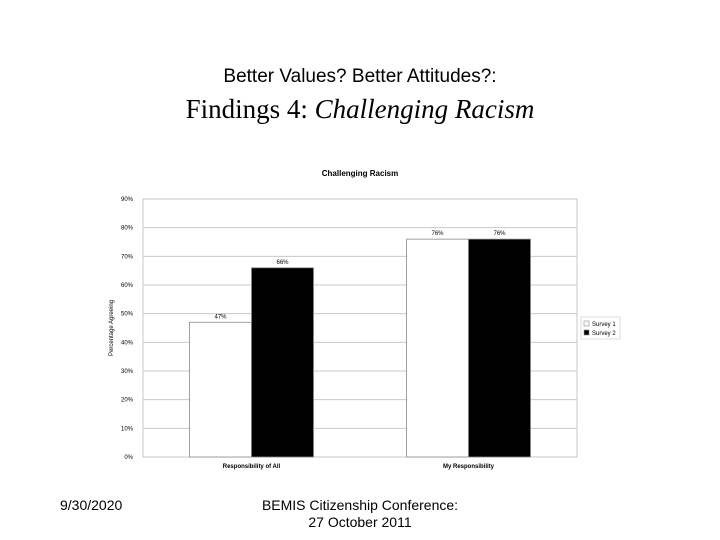  What do you see at coordinates (127, 257) in the screenshot?
I see `y-tick-label: 70%` at bounding box center [127, 257].